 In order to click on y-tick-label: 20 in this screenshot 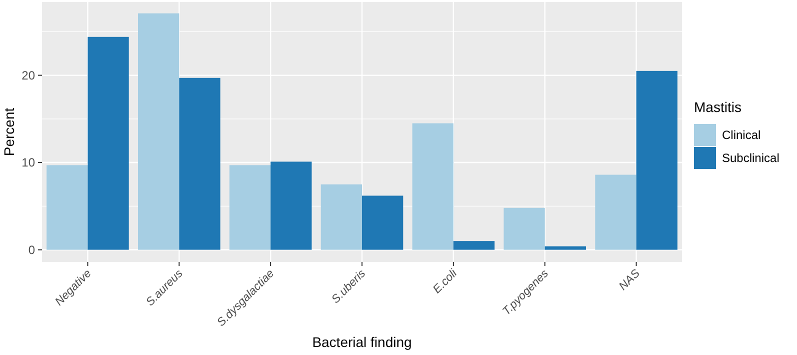, I will do `click(29, 75)`.